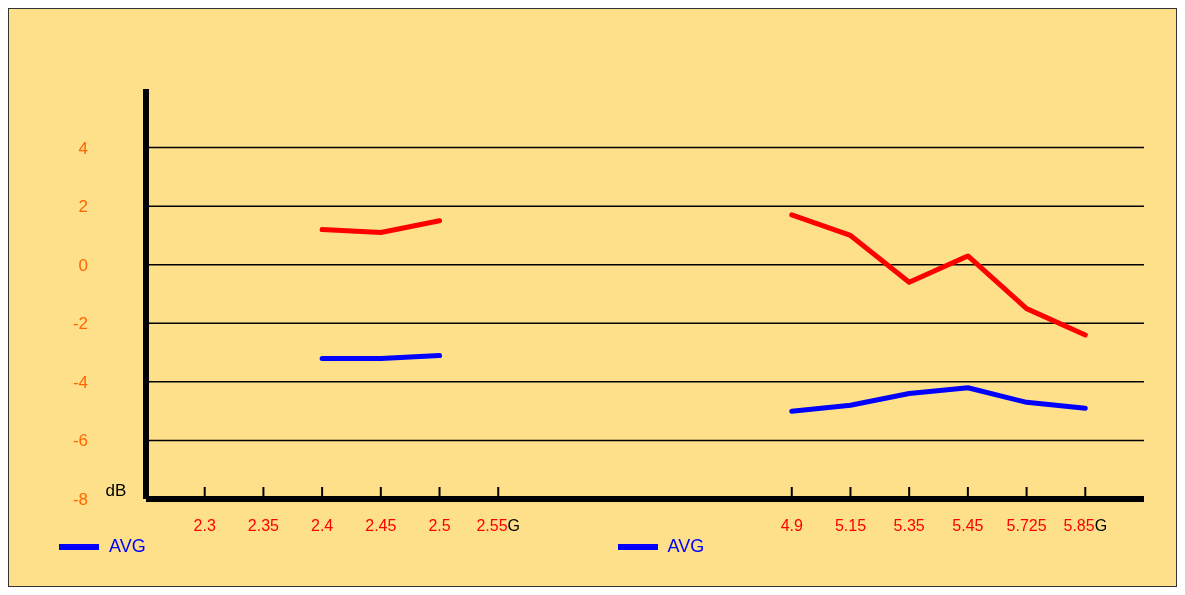 Image resolution: width=1185 pixels, height=595 pixels. I want to click on text: G, so click(1101, 525).